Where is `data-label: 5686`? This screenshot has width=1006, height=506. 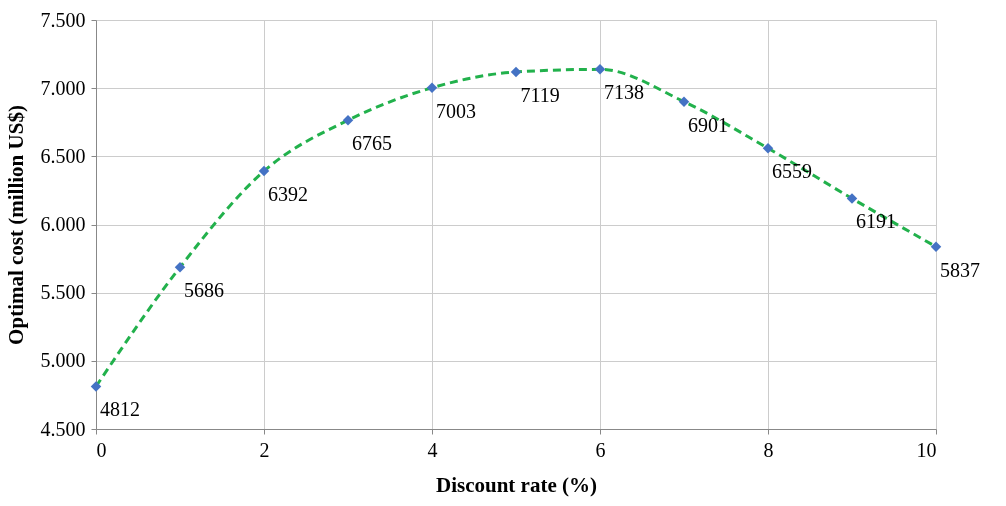 data-label: 5686 is located at coordinates (204, 290).